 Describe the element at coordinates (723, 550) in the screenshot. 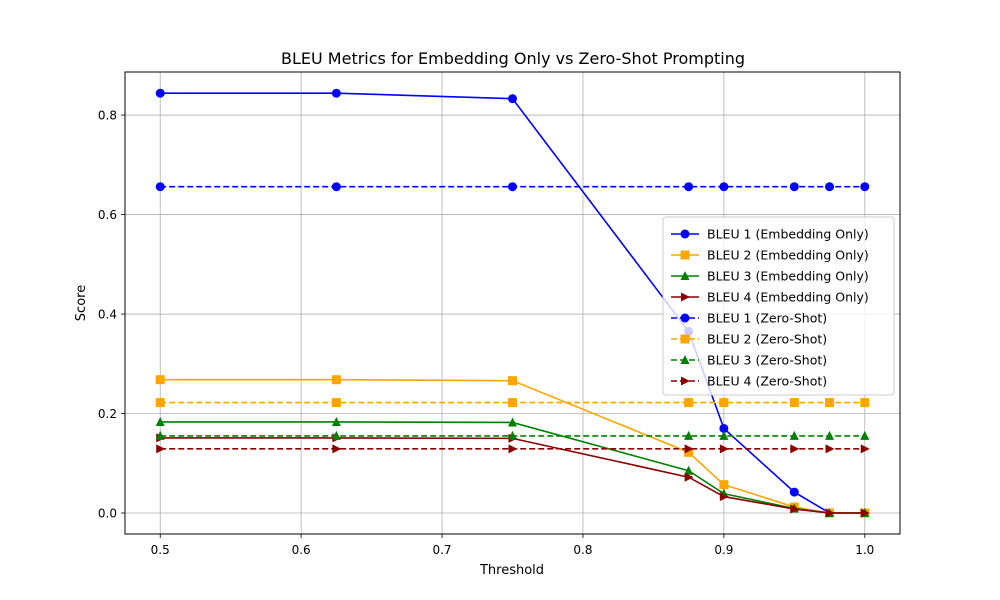

I see `x-tick-label: 0.9` at that location.